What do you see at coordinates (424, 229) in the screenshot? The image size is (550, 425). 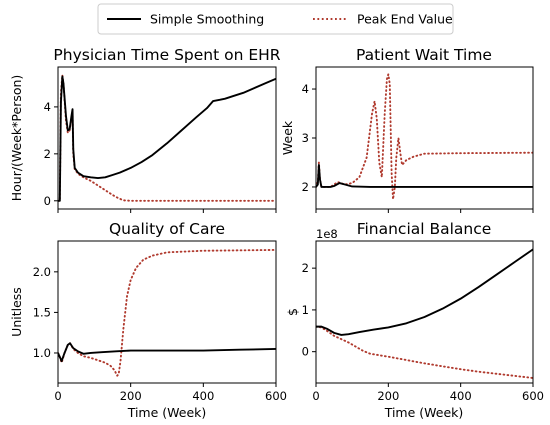 I see `panel-title: Financial Balance` at bounding box center [424, 229].